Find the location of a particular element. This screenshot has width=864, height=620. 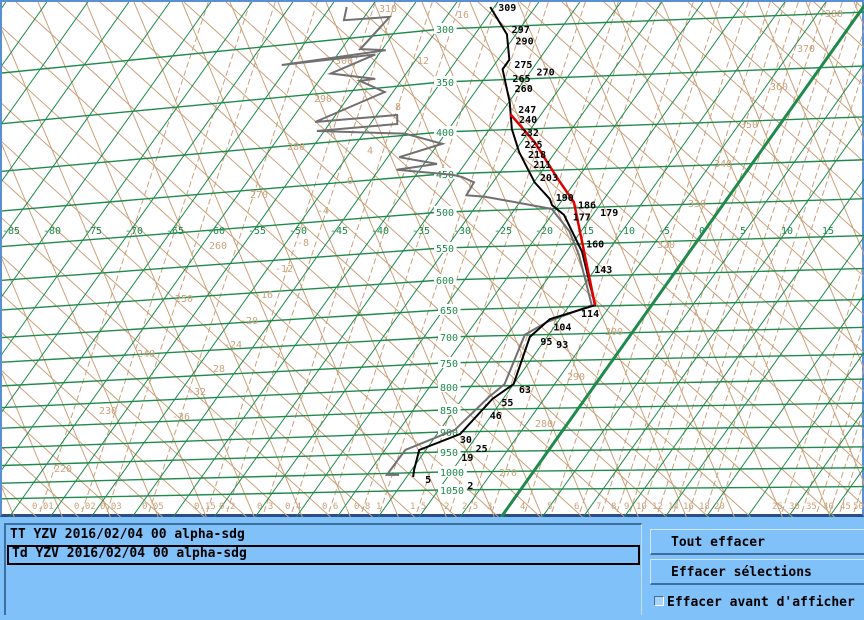

pressure-label: 900 is located at coordinates (449, 433).